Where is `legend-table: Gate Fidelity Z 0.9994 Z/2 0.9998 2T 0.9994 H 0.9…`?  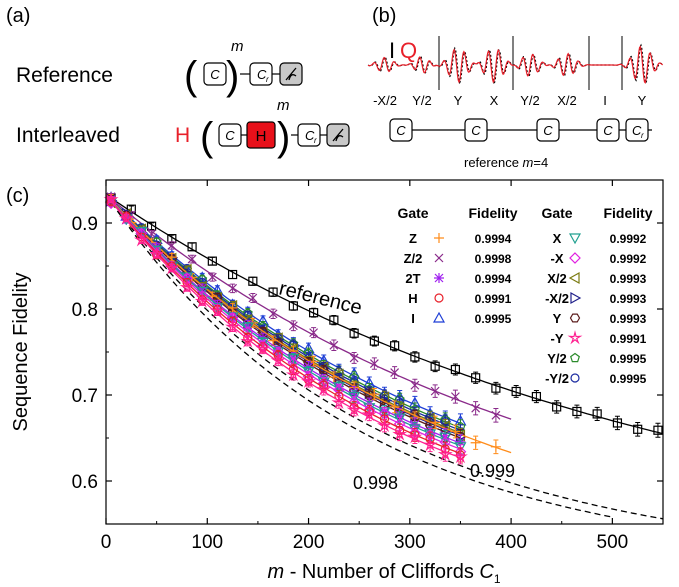
legend-table: Gate Fidelity Z 0.9994 Z/2 0.9998 2T 0.9994 H 0.9… is located at coordinates (524, 295).